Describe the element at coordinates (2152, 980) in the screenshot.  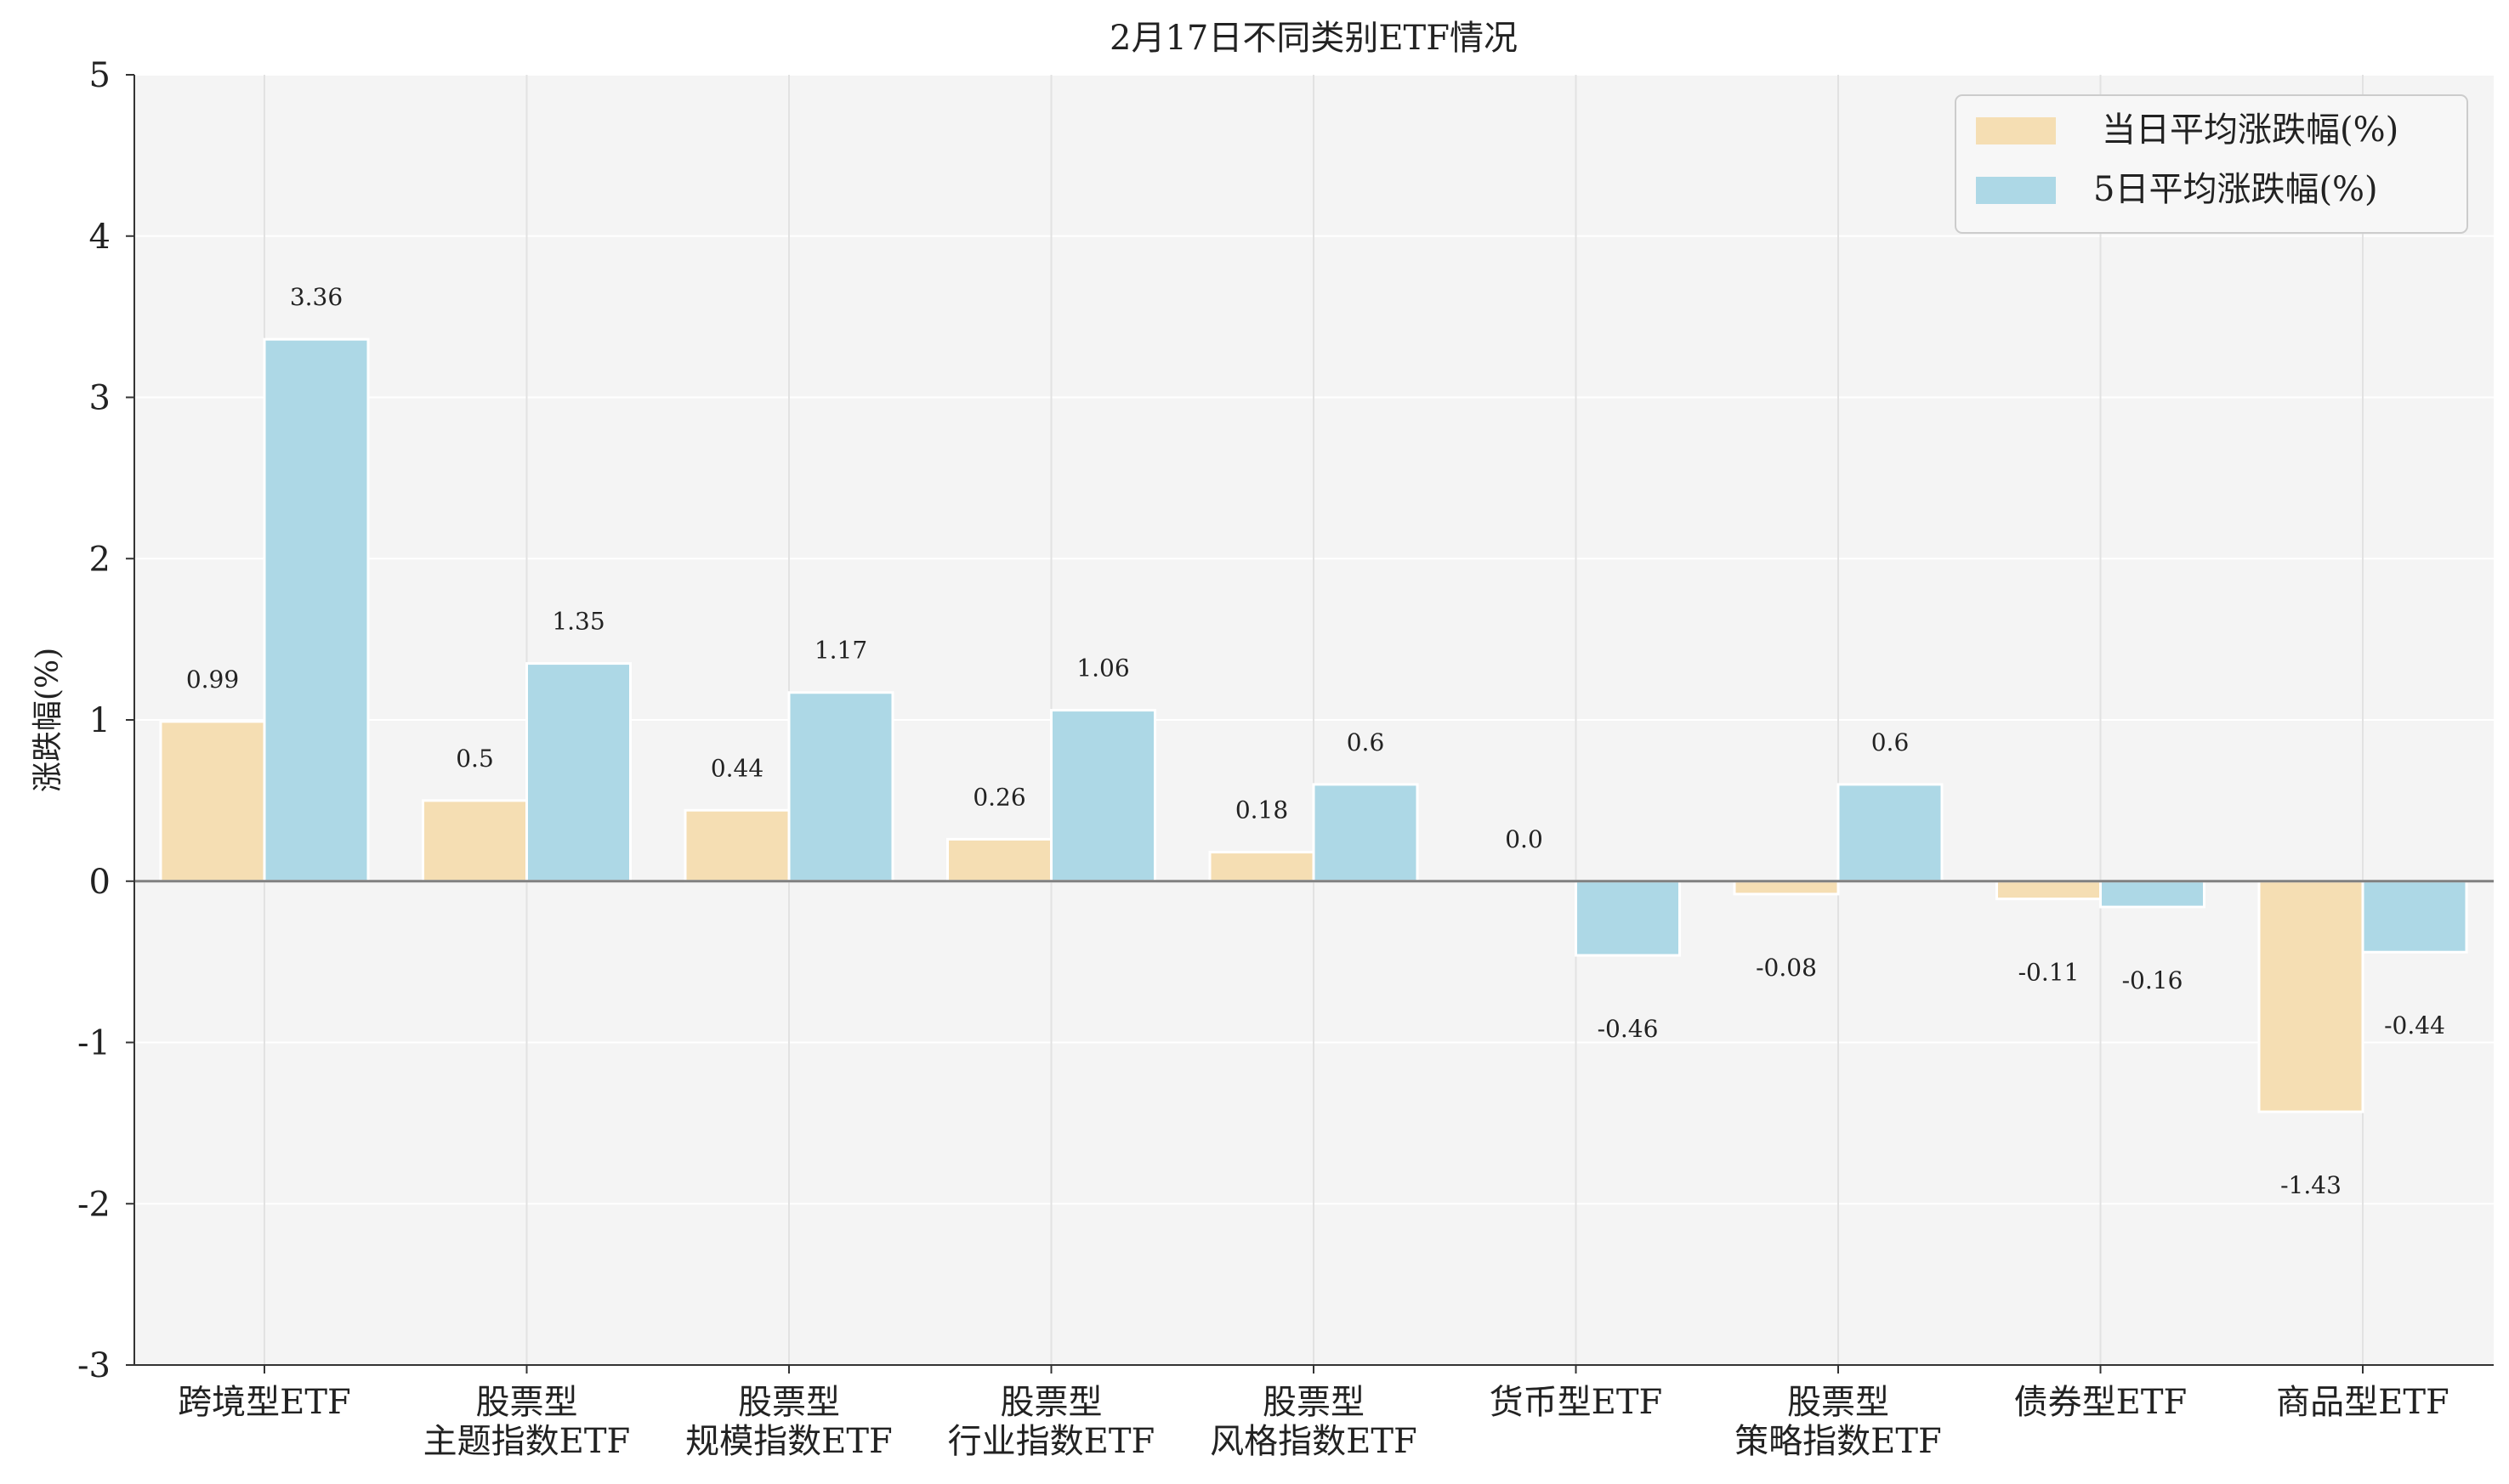
I see `data-label: -0.16` at that location.